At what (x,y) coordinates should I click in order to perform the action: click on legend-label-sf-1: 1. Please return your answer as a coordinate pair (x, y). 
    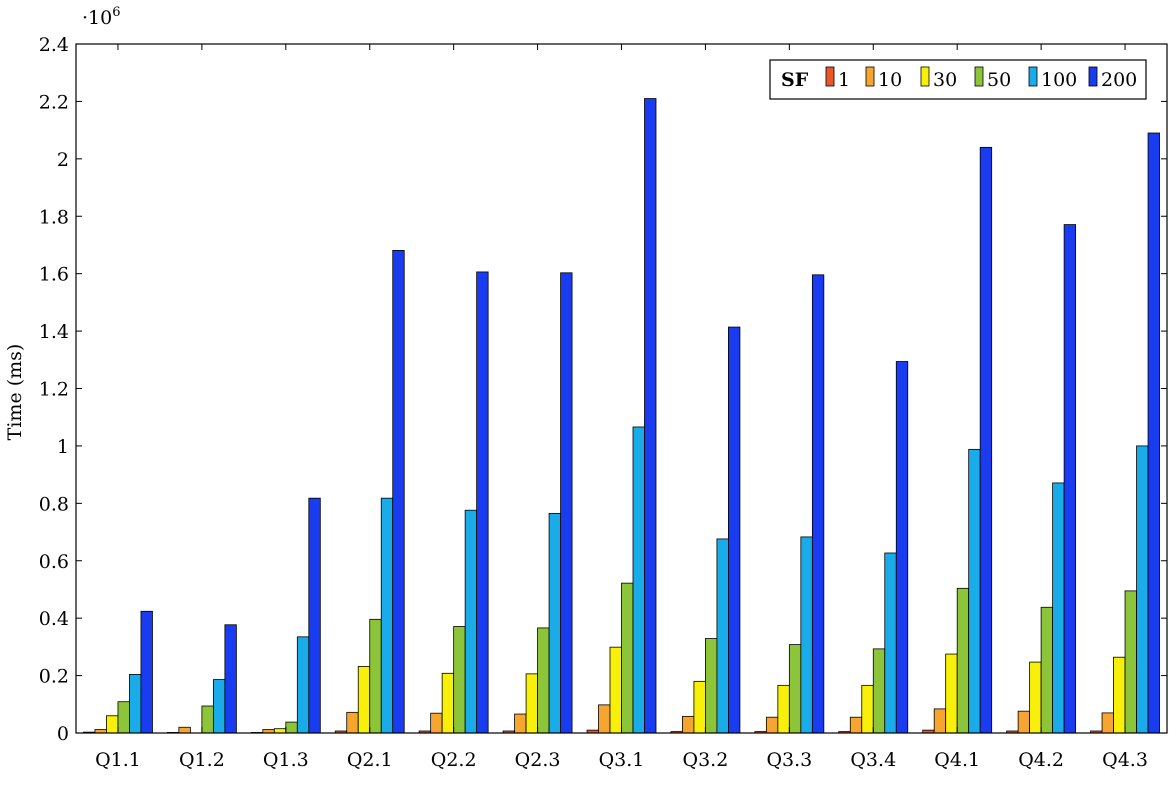
    Looking at the image, I should click on (844, 80).